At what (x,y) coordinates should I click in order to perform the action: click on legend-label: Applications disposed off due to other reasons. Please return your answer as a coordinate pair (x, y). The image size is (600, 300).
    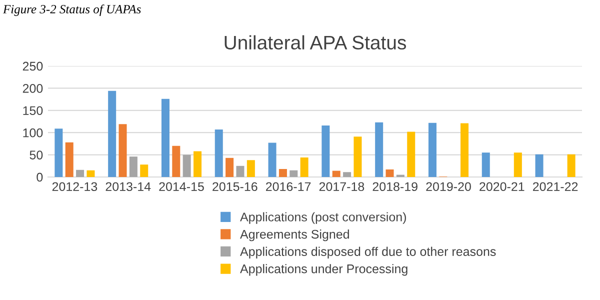
    Looking at the image, I should click on (368, 252).